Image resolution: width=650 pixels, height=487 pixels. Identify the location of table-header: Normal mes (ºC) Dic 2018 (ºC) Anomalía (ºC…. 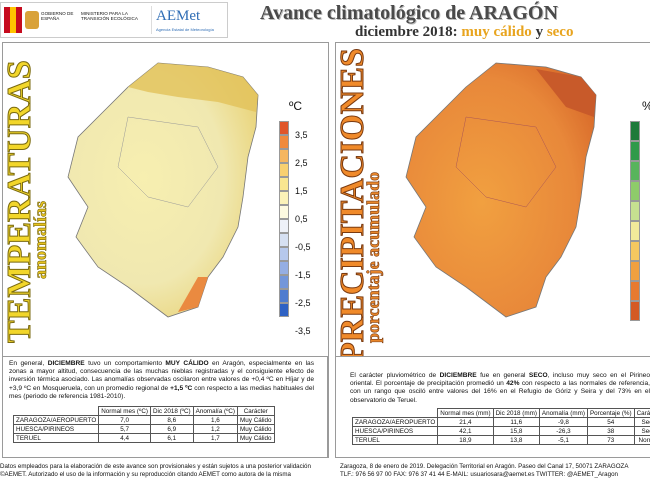
(144, 411).